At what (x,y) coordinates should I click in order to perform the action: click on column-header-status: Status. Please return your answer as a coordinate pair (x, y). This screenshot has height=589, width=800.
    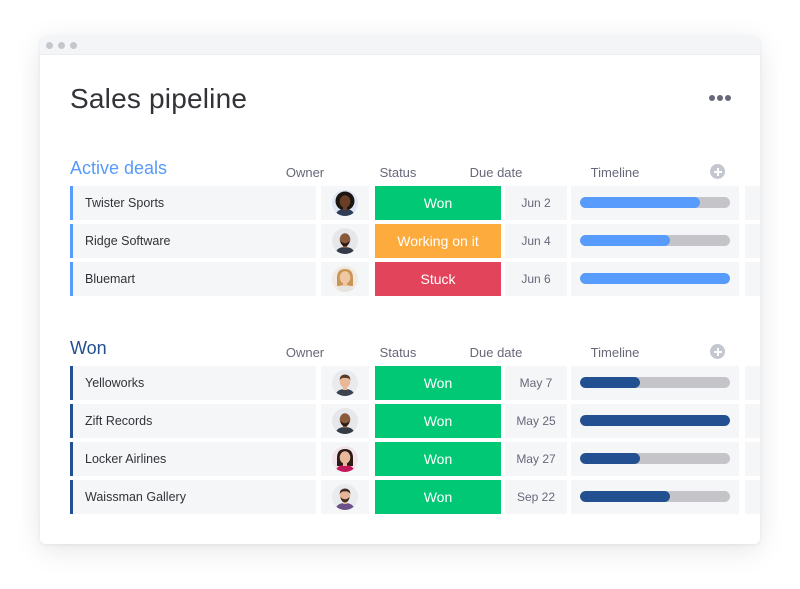
    Looking at the image, I should click on (398, 352).